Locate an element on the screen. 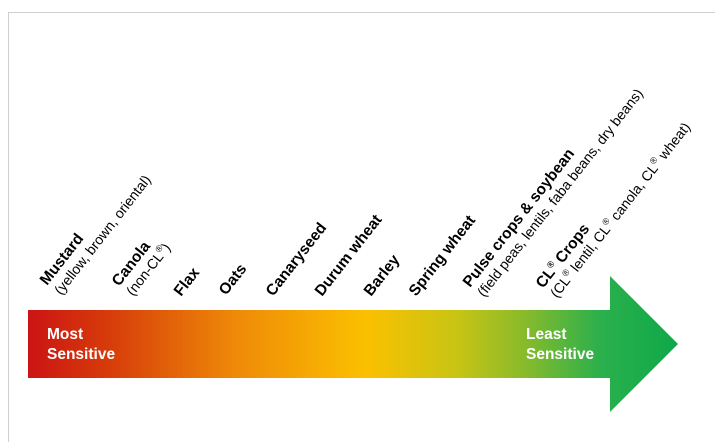 Image resolution: width=715 pixels, height=442 pixels. crop-barley: Barley is located at coordinates (382, 275).